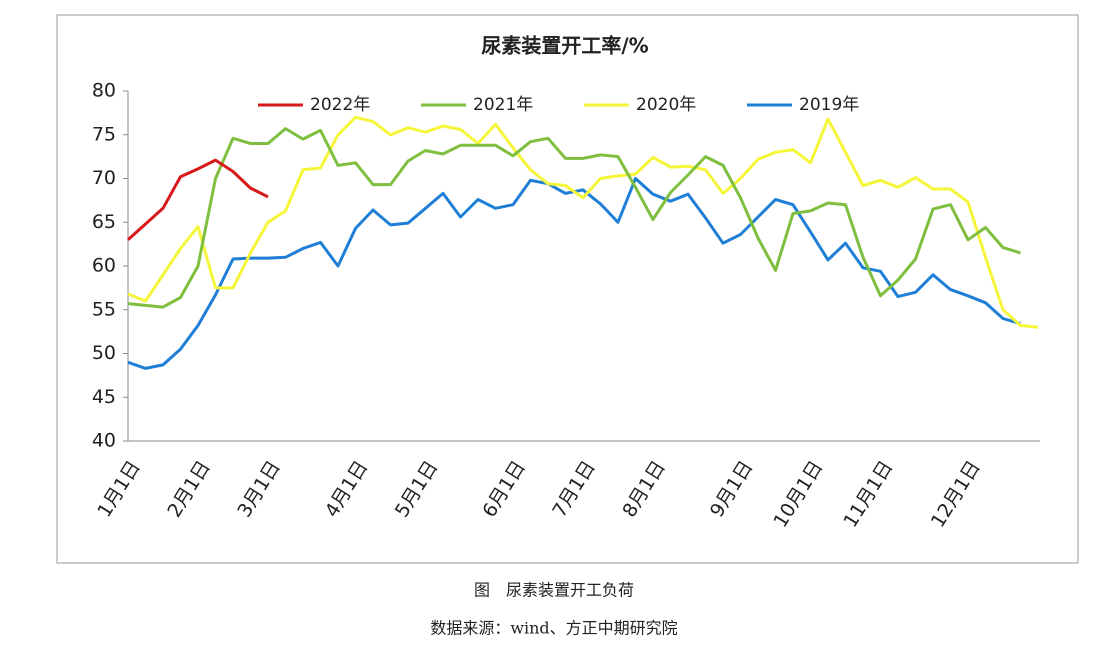  I want to click on x-tick-label: 11月1日, so click(868, 494).